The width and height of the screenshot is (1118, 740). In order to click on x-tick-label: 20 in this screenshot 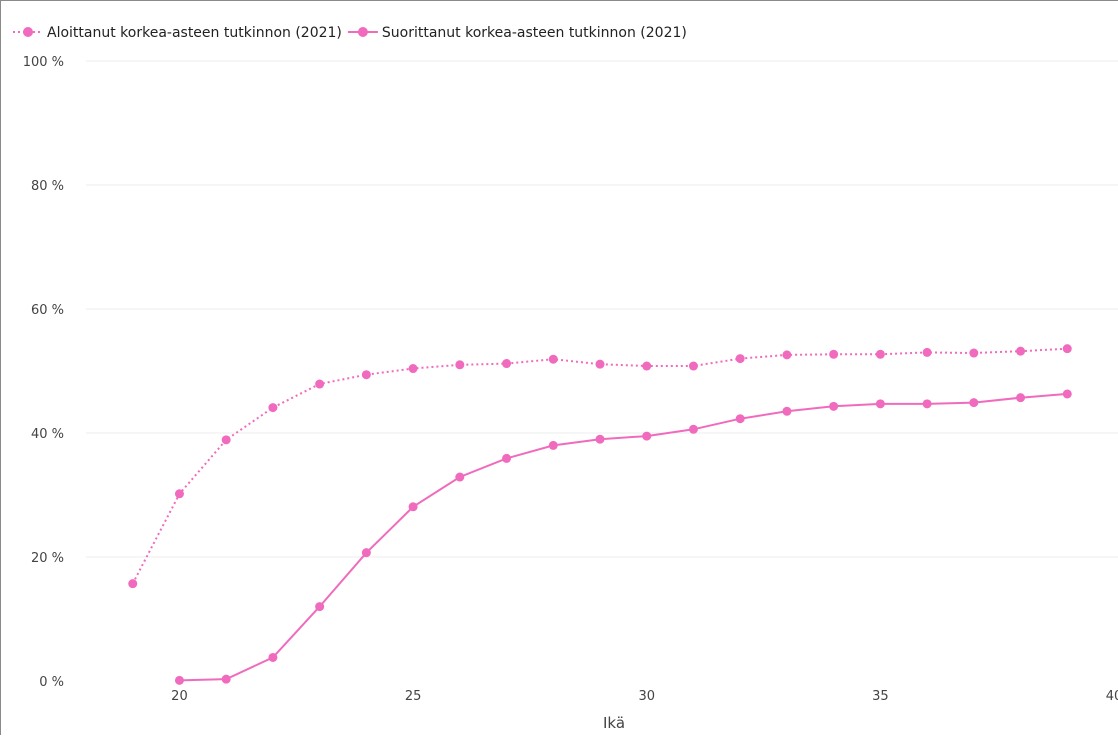, I will do `click(179, 696)`.